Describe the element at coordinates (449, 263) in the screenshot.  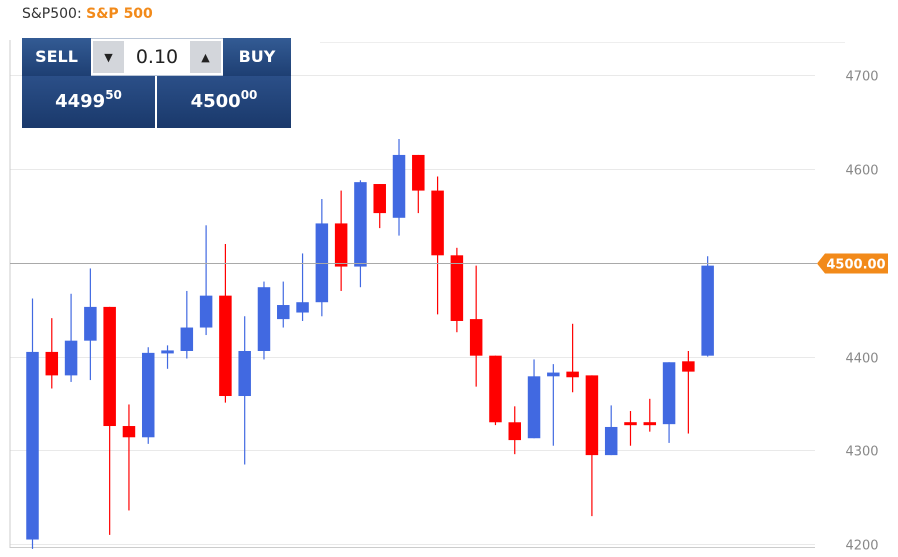
I see `current-price-marker: 4500.00` at that location.